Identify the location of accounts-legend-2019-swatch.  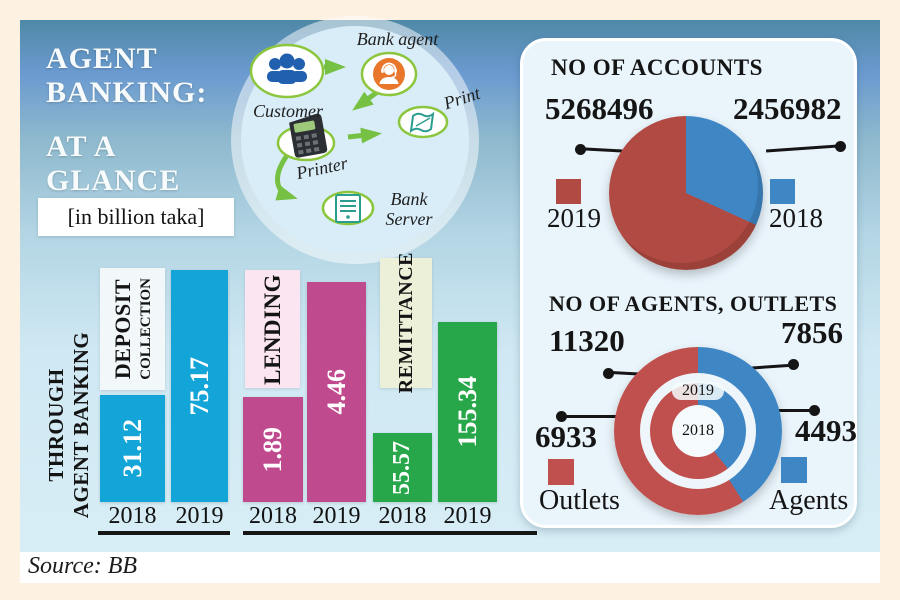
(568, 191).